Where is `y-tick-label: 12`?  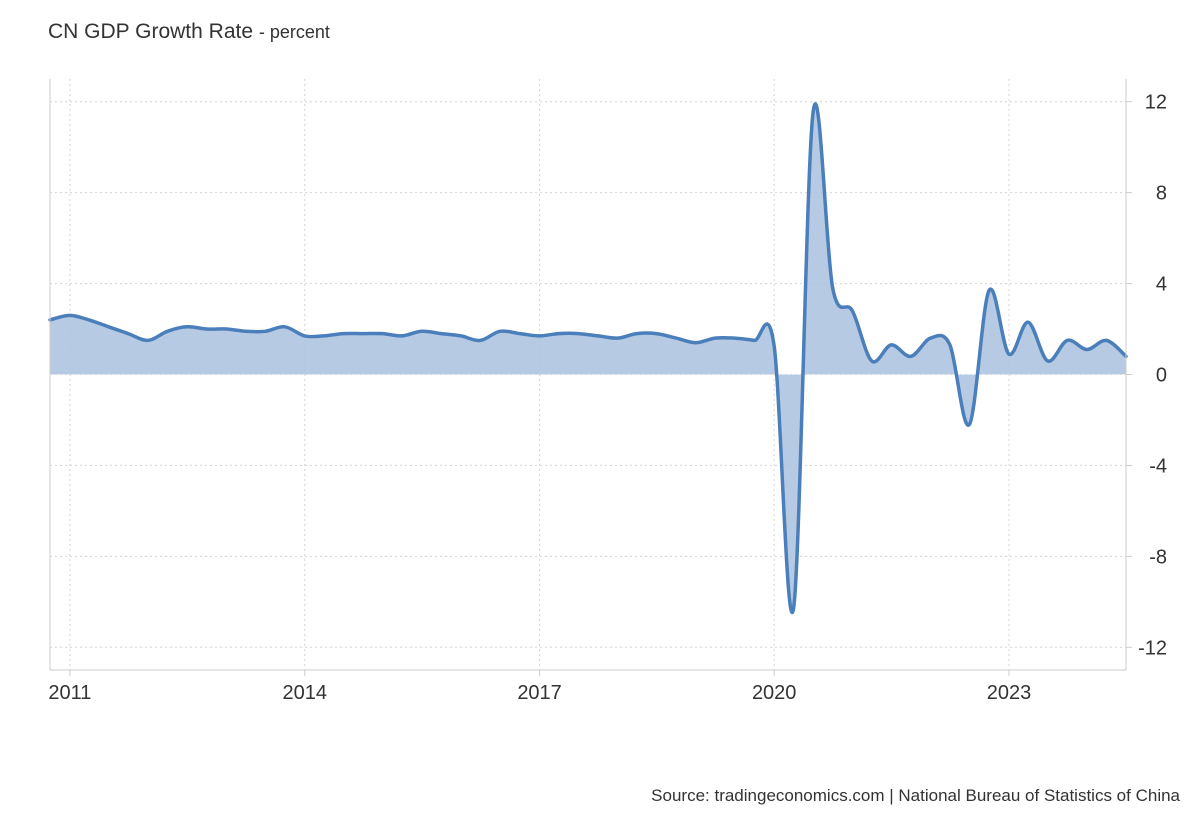 y-tick-label: 12 is located at coordinates (1156, 103).